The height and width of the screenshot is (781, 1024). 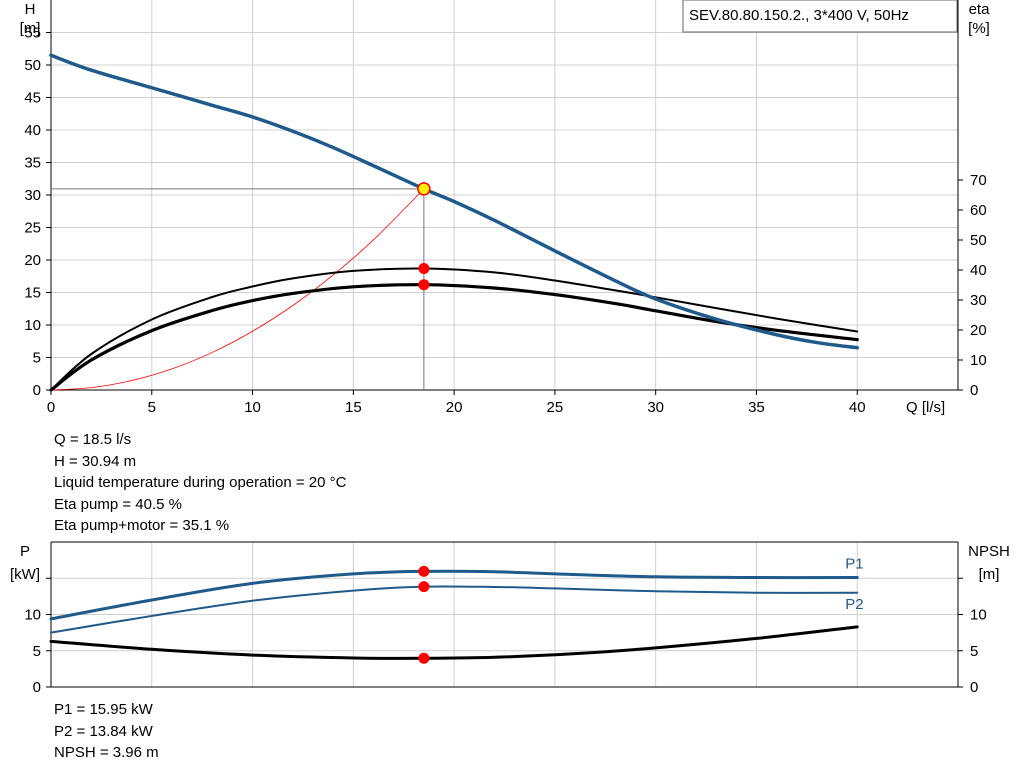 I want to click on x-tick-label: 40, so click(x=857, y=407).